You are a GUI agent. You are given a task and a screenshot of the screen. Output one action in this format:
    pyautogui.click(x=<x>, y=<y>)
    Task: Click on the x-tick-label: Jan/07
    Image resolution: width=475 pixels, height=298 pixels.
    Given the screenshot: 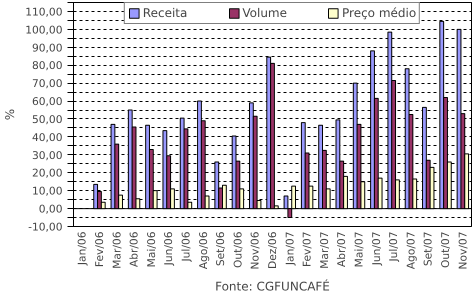 What is the action you would take?
    pyautogui.click(x=289, y=249)
    